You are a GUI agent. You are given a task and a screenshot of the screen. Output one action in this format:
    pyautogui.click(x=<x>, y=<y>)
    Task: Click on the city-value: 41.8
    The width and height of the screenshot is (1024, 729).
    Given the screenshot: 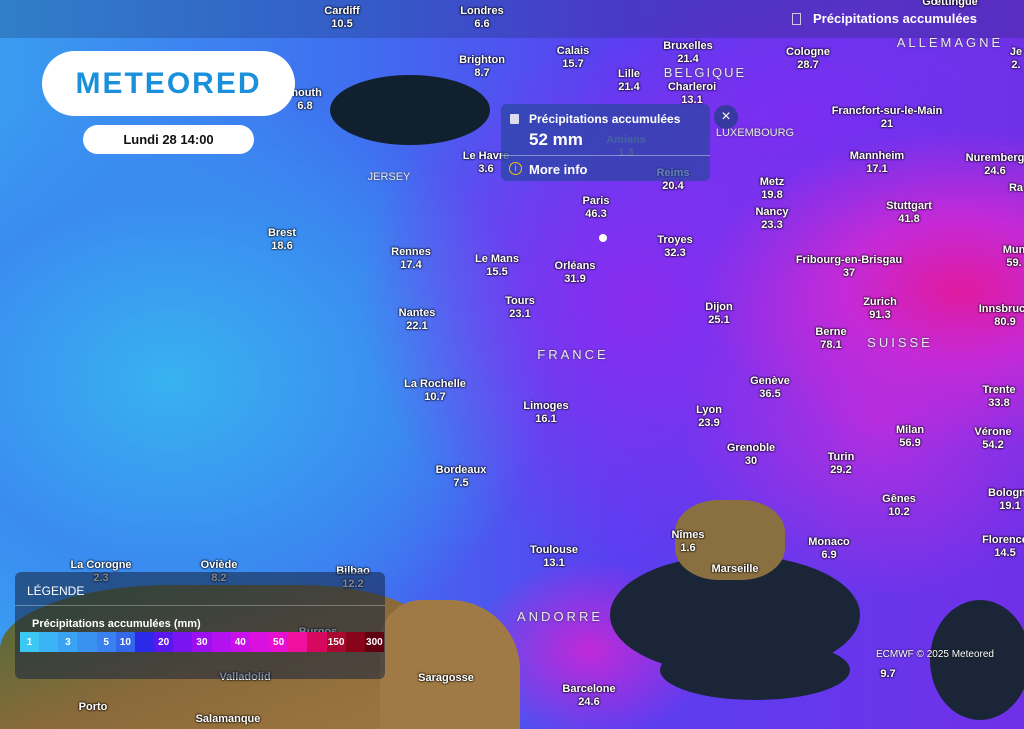 What is the action you would take?
    pyautogui.click(x=909, y=219)
    